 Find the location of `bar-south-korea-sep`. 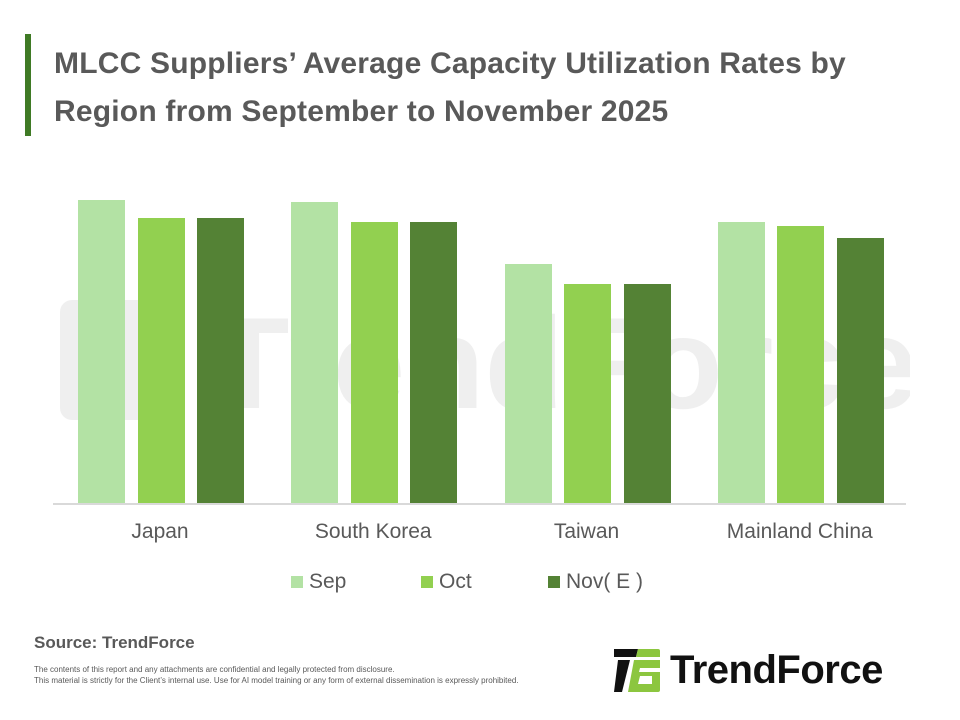

bar-south-korea-sep is located at coordinates (315, 353).